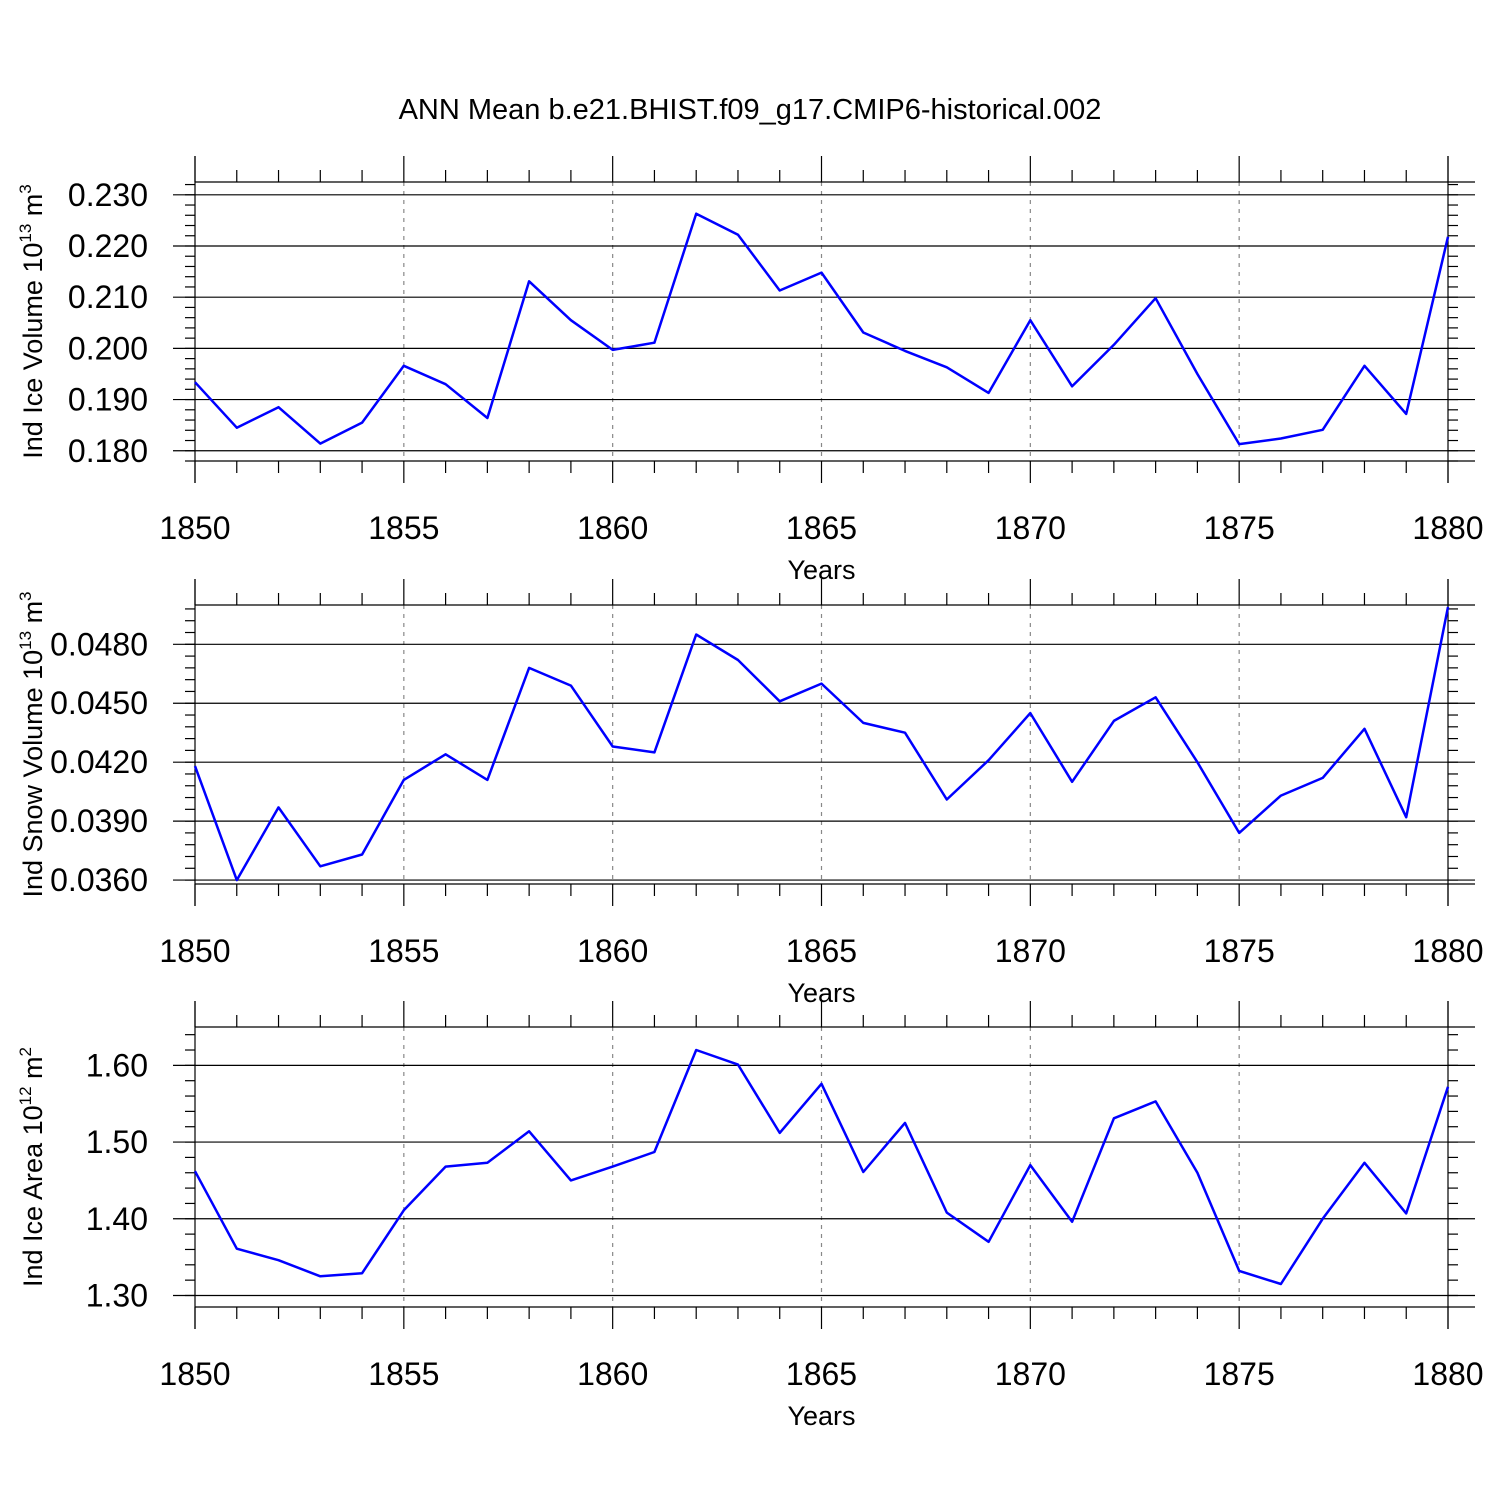 Image resolution: width=1500 pixels, height=1500 pixels. I want to click on y-axis-label-text: Ind Snow Volume 10, so click(33, 774).